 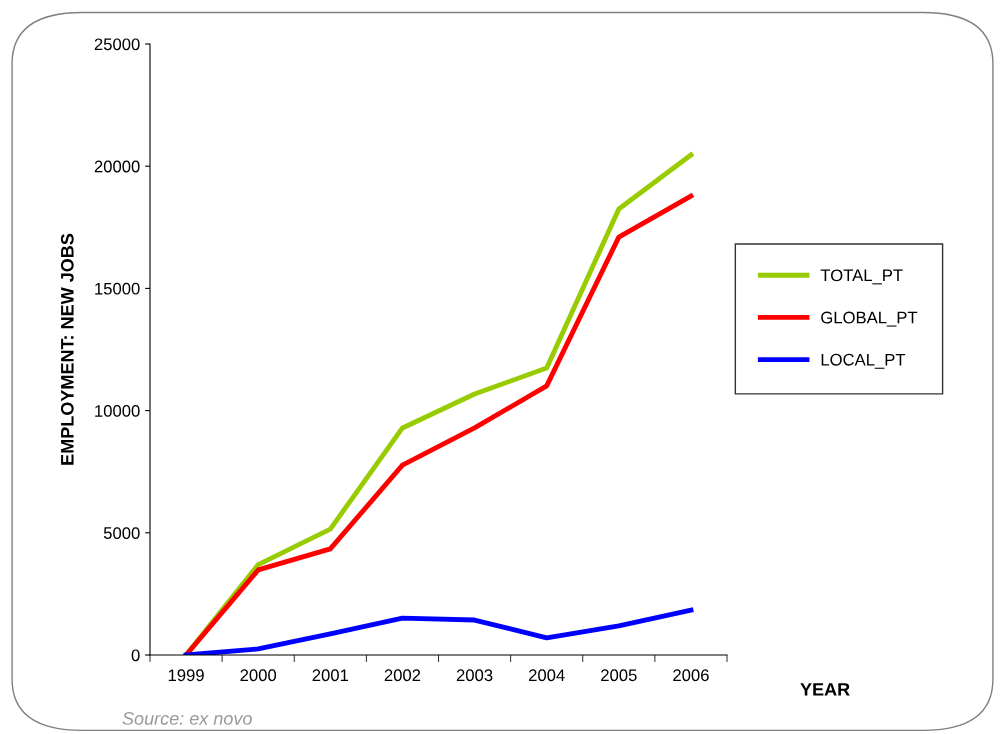 What do you see at coordinates (402, 675) in the screenshot?
I see `x-tick-label: 2002` at bounding box center [402, 675].